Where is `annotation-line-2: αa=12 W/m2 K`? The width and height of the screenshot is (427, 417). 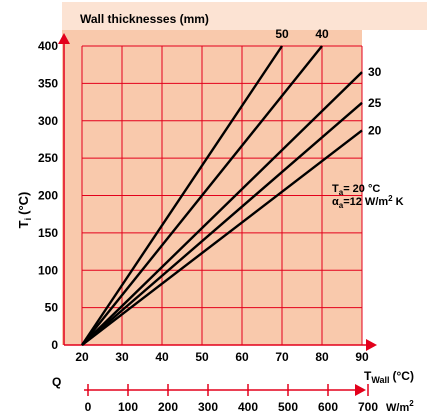 annotation-line-2: αa=12 W/m2 K is located at coordinates (368, 202).